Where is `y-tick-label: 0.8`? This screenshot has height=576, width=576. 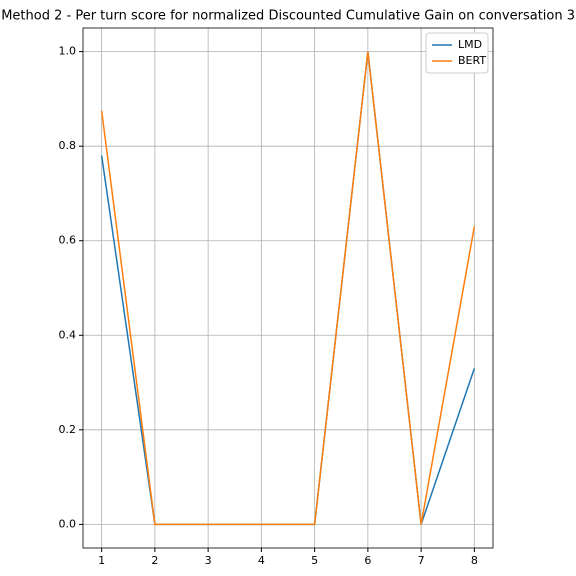 y-tick-label: 0.8 is located at coordinates (68, 145).